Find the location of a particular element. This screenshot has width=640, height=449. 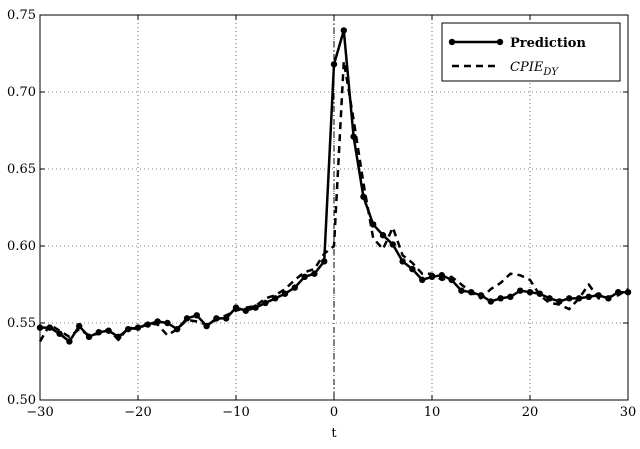

legend-label: Prediction is located at coordinates (548, 43).